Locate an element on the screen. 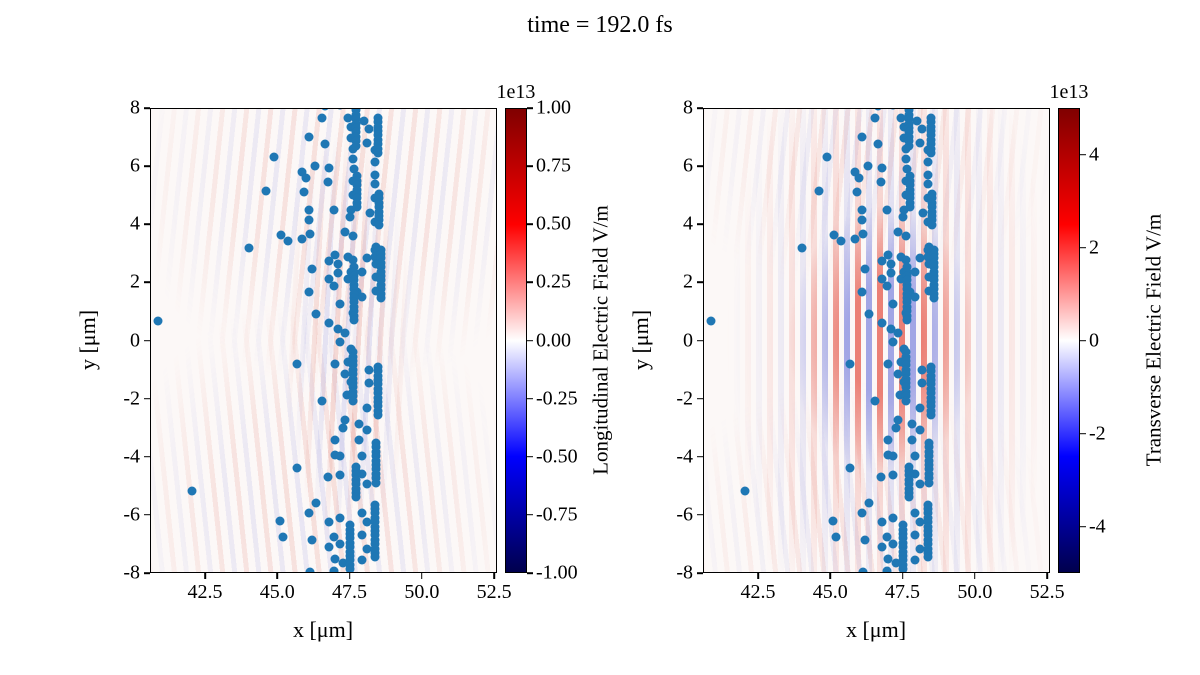 This screenshot has width=1200, height=675. y-tick-label: -4 is located at coordinates (684, 456).